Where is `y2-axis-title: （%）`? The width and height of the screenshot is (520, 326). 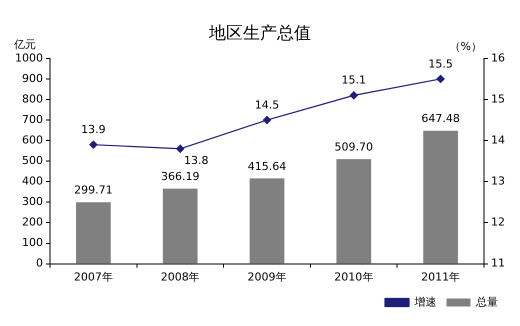 y2-axis-title: （%） is located at coordinates (466, 46).